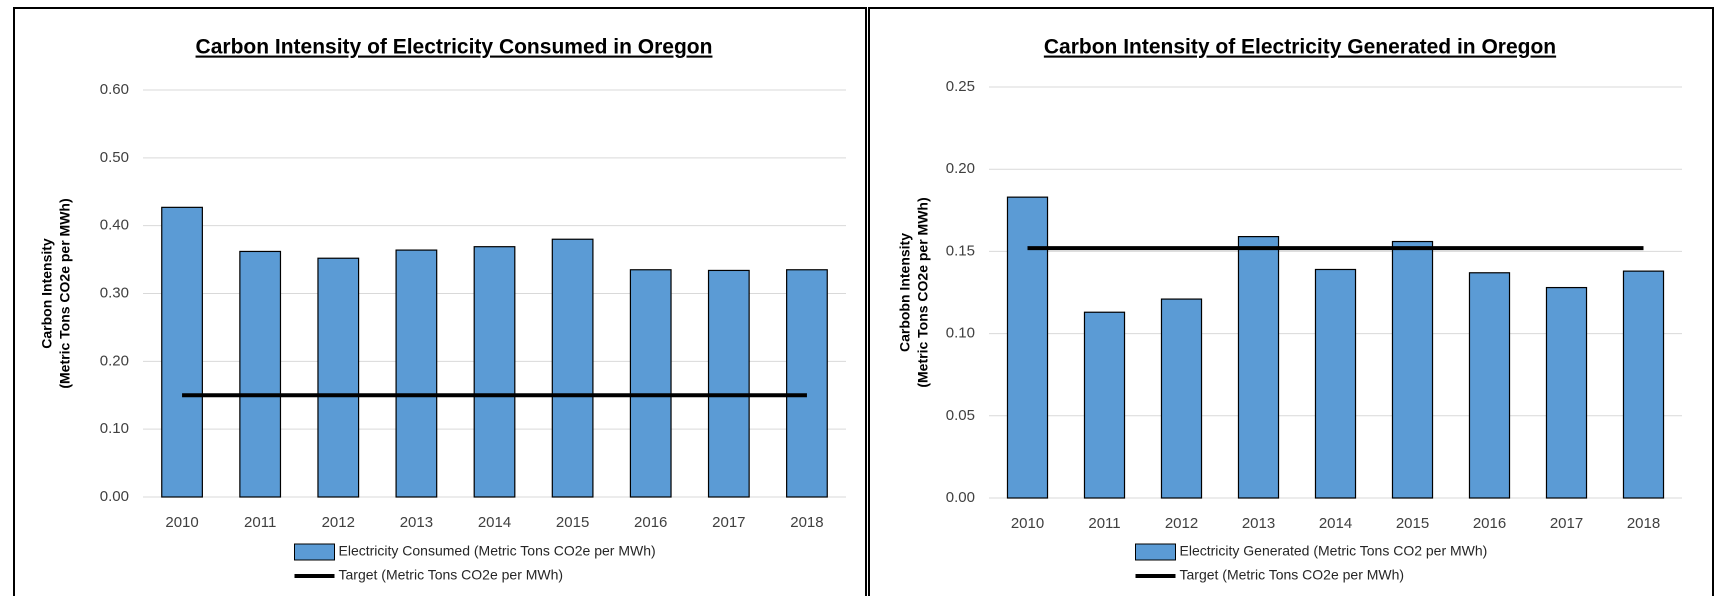 This screenshot has height=596, width=1723. I want to click on y-tick-label: 0.30, so click(114, 292).